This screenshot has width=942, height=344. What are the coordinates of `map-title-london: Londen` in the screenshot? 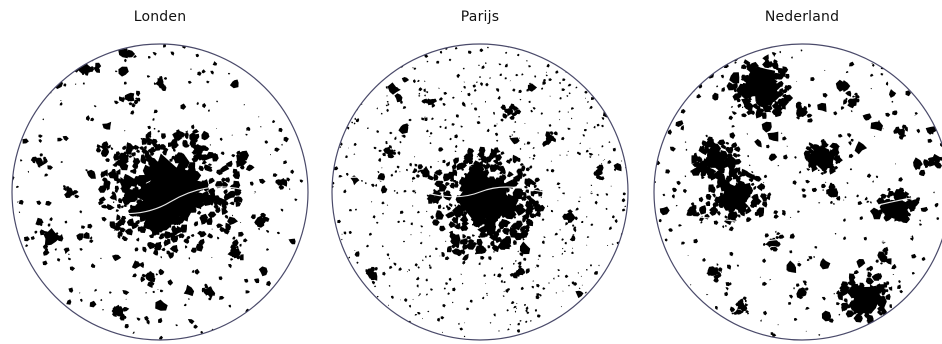 It's located at (160, 17).